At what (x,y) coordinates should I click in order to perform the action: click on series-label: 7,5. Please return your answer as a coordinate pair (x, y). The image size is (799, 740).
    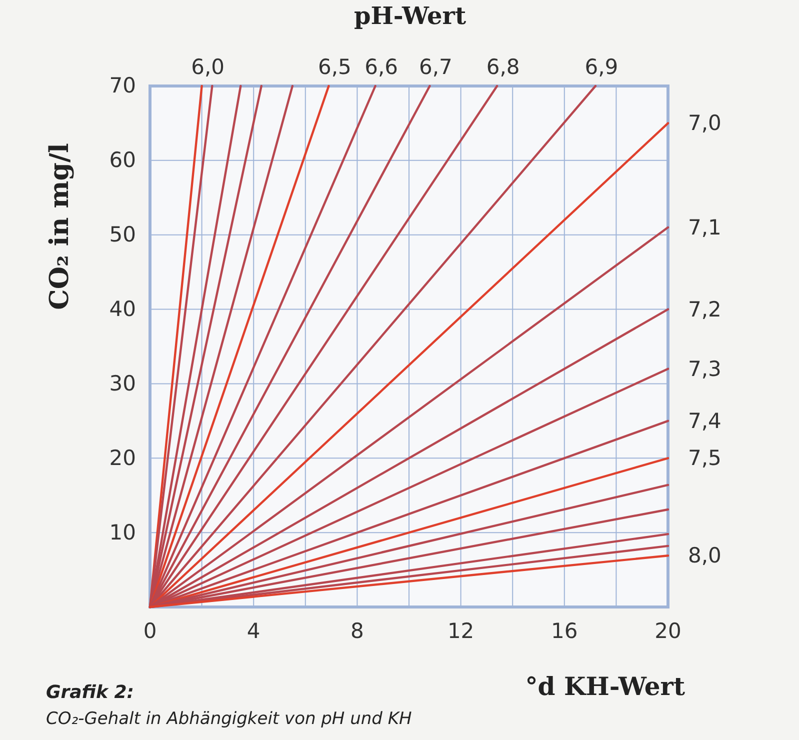
    Looking at the image, I should click on (705, 458).